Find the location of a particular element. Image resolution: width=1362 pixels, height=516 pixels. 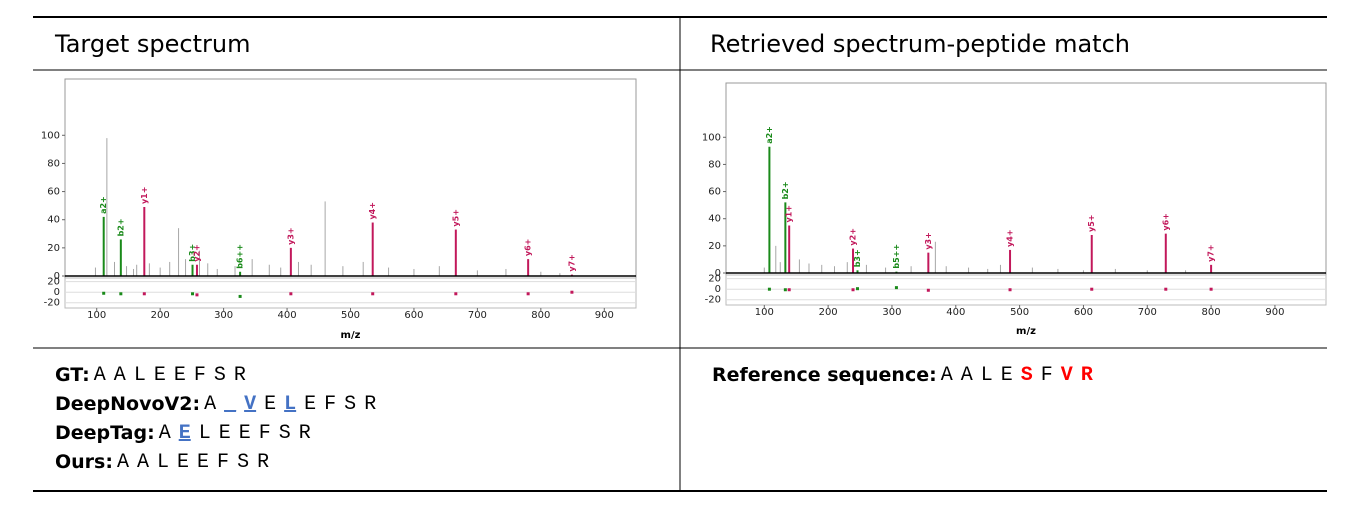

ion-label: y7+ is located at coordinates (1211, 252).